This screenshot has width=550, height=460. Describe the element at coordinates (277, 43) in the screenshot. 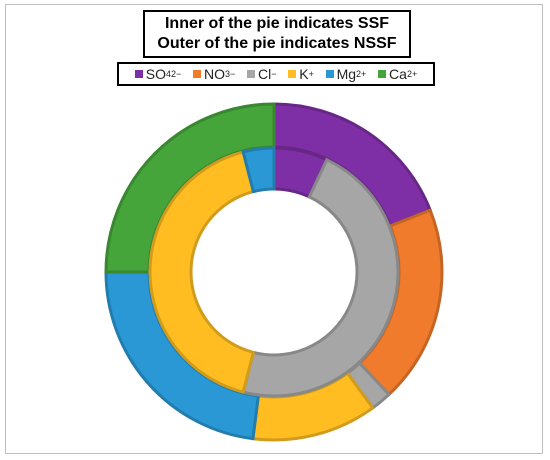

I see `chart-title-line-2: Outer of the pie indicates NSSF` at that location.